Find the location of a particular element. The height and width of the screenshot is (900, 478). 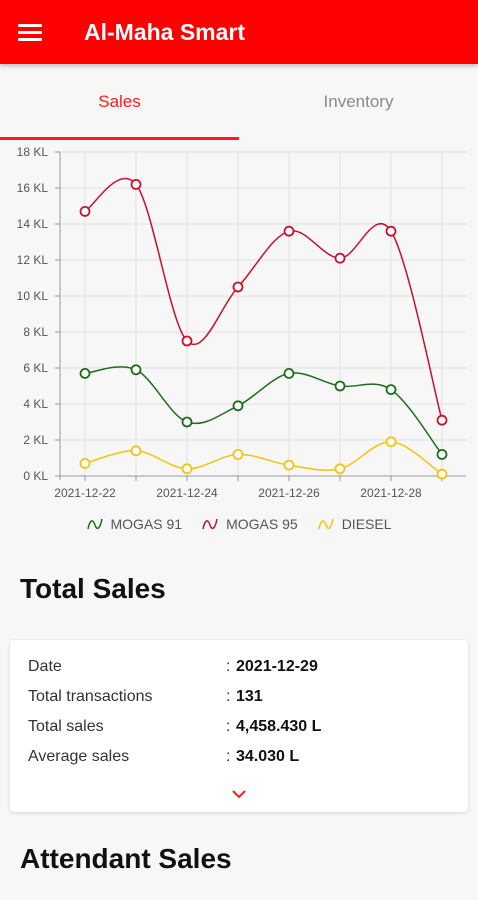

attendant-sales-title: Attendant Sales is located at coordinates (126, 858).